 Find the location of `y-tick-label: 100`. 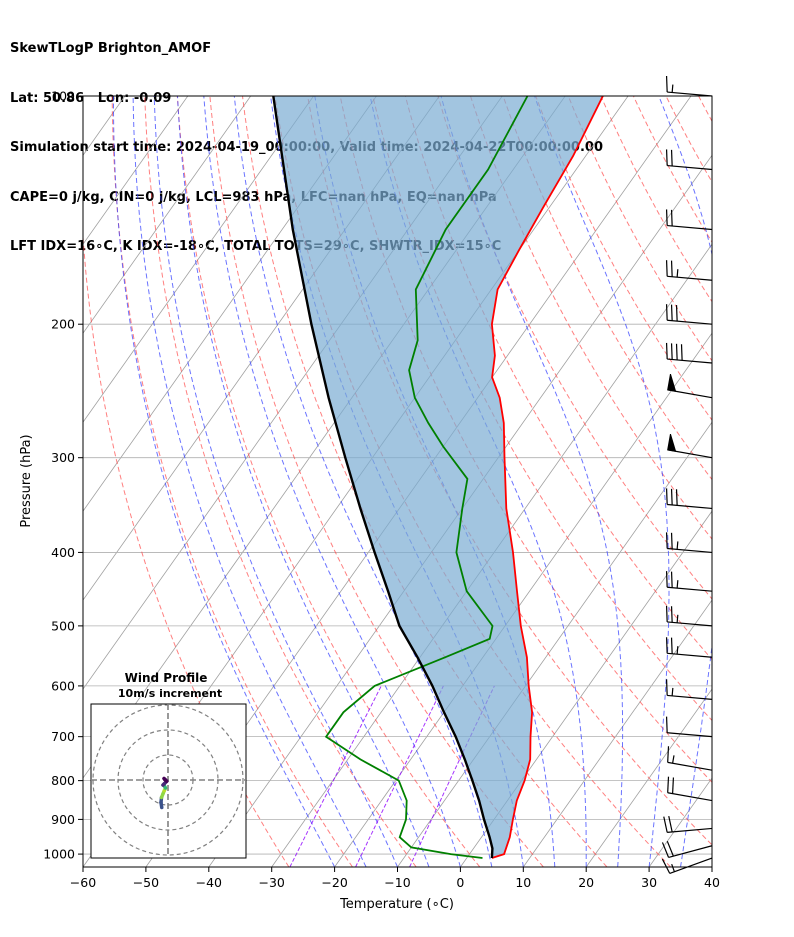

y-tick-label: 100 is located at coordinates (63, 96).